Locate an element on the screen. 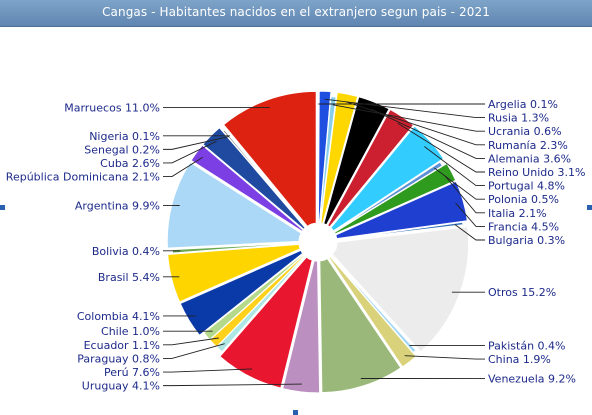 This screenshot has width=592, height=415. slice-label-italia: Italia 2.1% is located at coordinates (517, 213).